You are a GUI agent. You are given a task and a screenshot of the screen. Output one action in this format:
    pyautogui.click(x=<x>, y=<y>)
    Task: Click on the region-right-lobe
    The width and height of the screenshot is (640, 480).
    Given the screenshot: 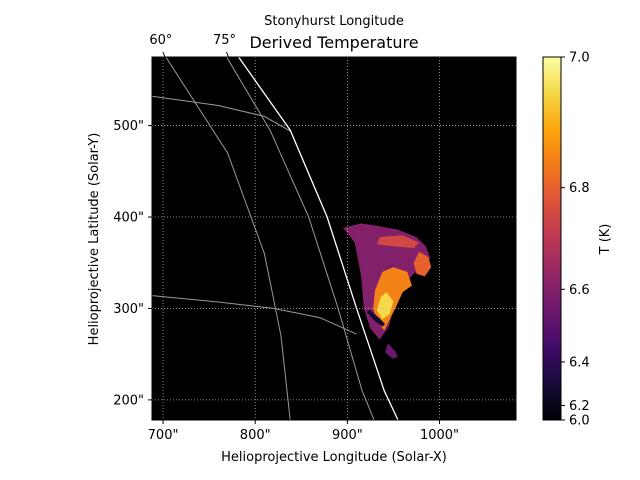 What is the action you would take?
    pyautogui.click(x=422, y=264)
    